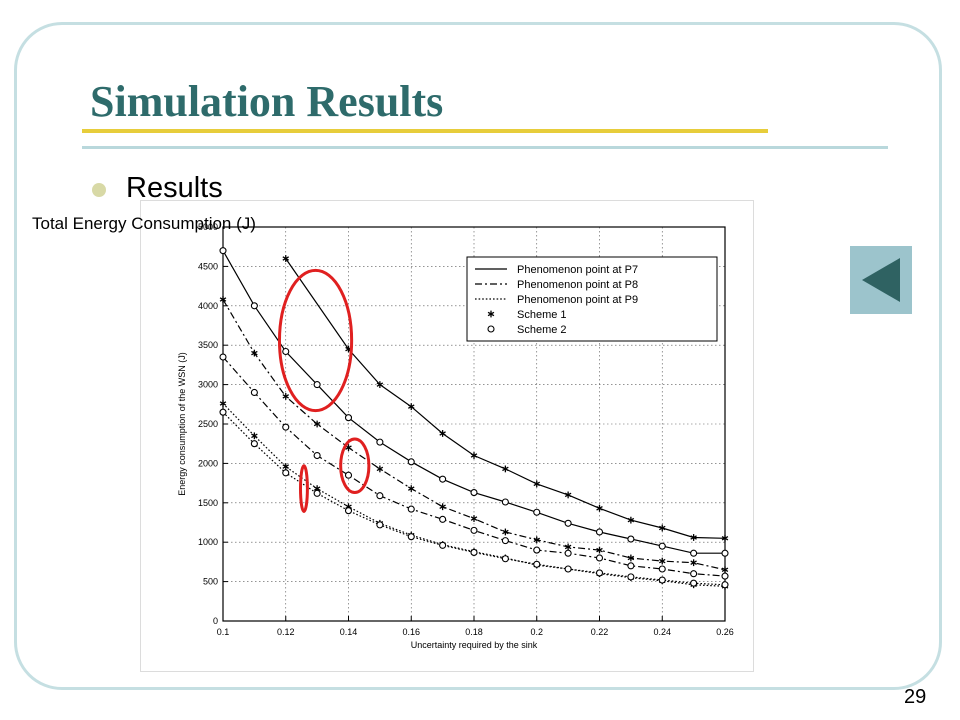  I want to click on y-axis-note: Total Energy Consumption (J), so click(144, 223).